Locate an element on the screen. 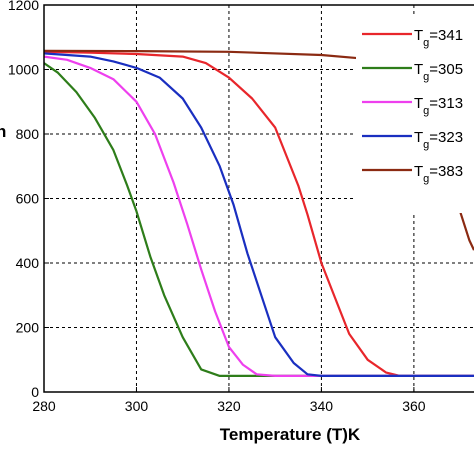 This screenshot has width=474, height=474. y-tick-label: 600 is located at coordinates (28, 199).